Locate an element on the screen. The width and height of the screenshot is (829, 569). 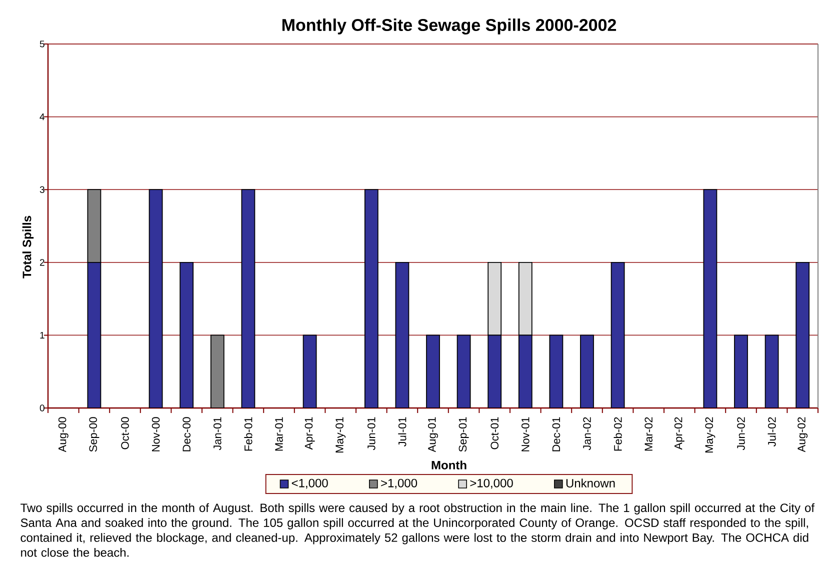
x-tick-label: Feb-02 is located at coordinates (618, 434).